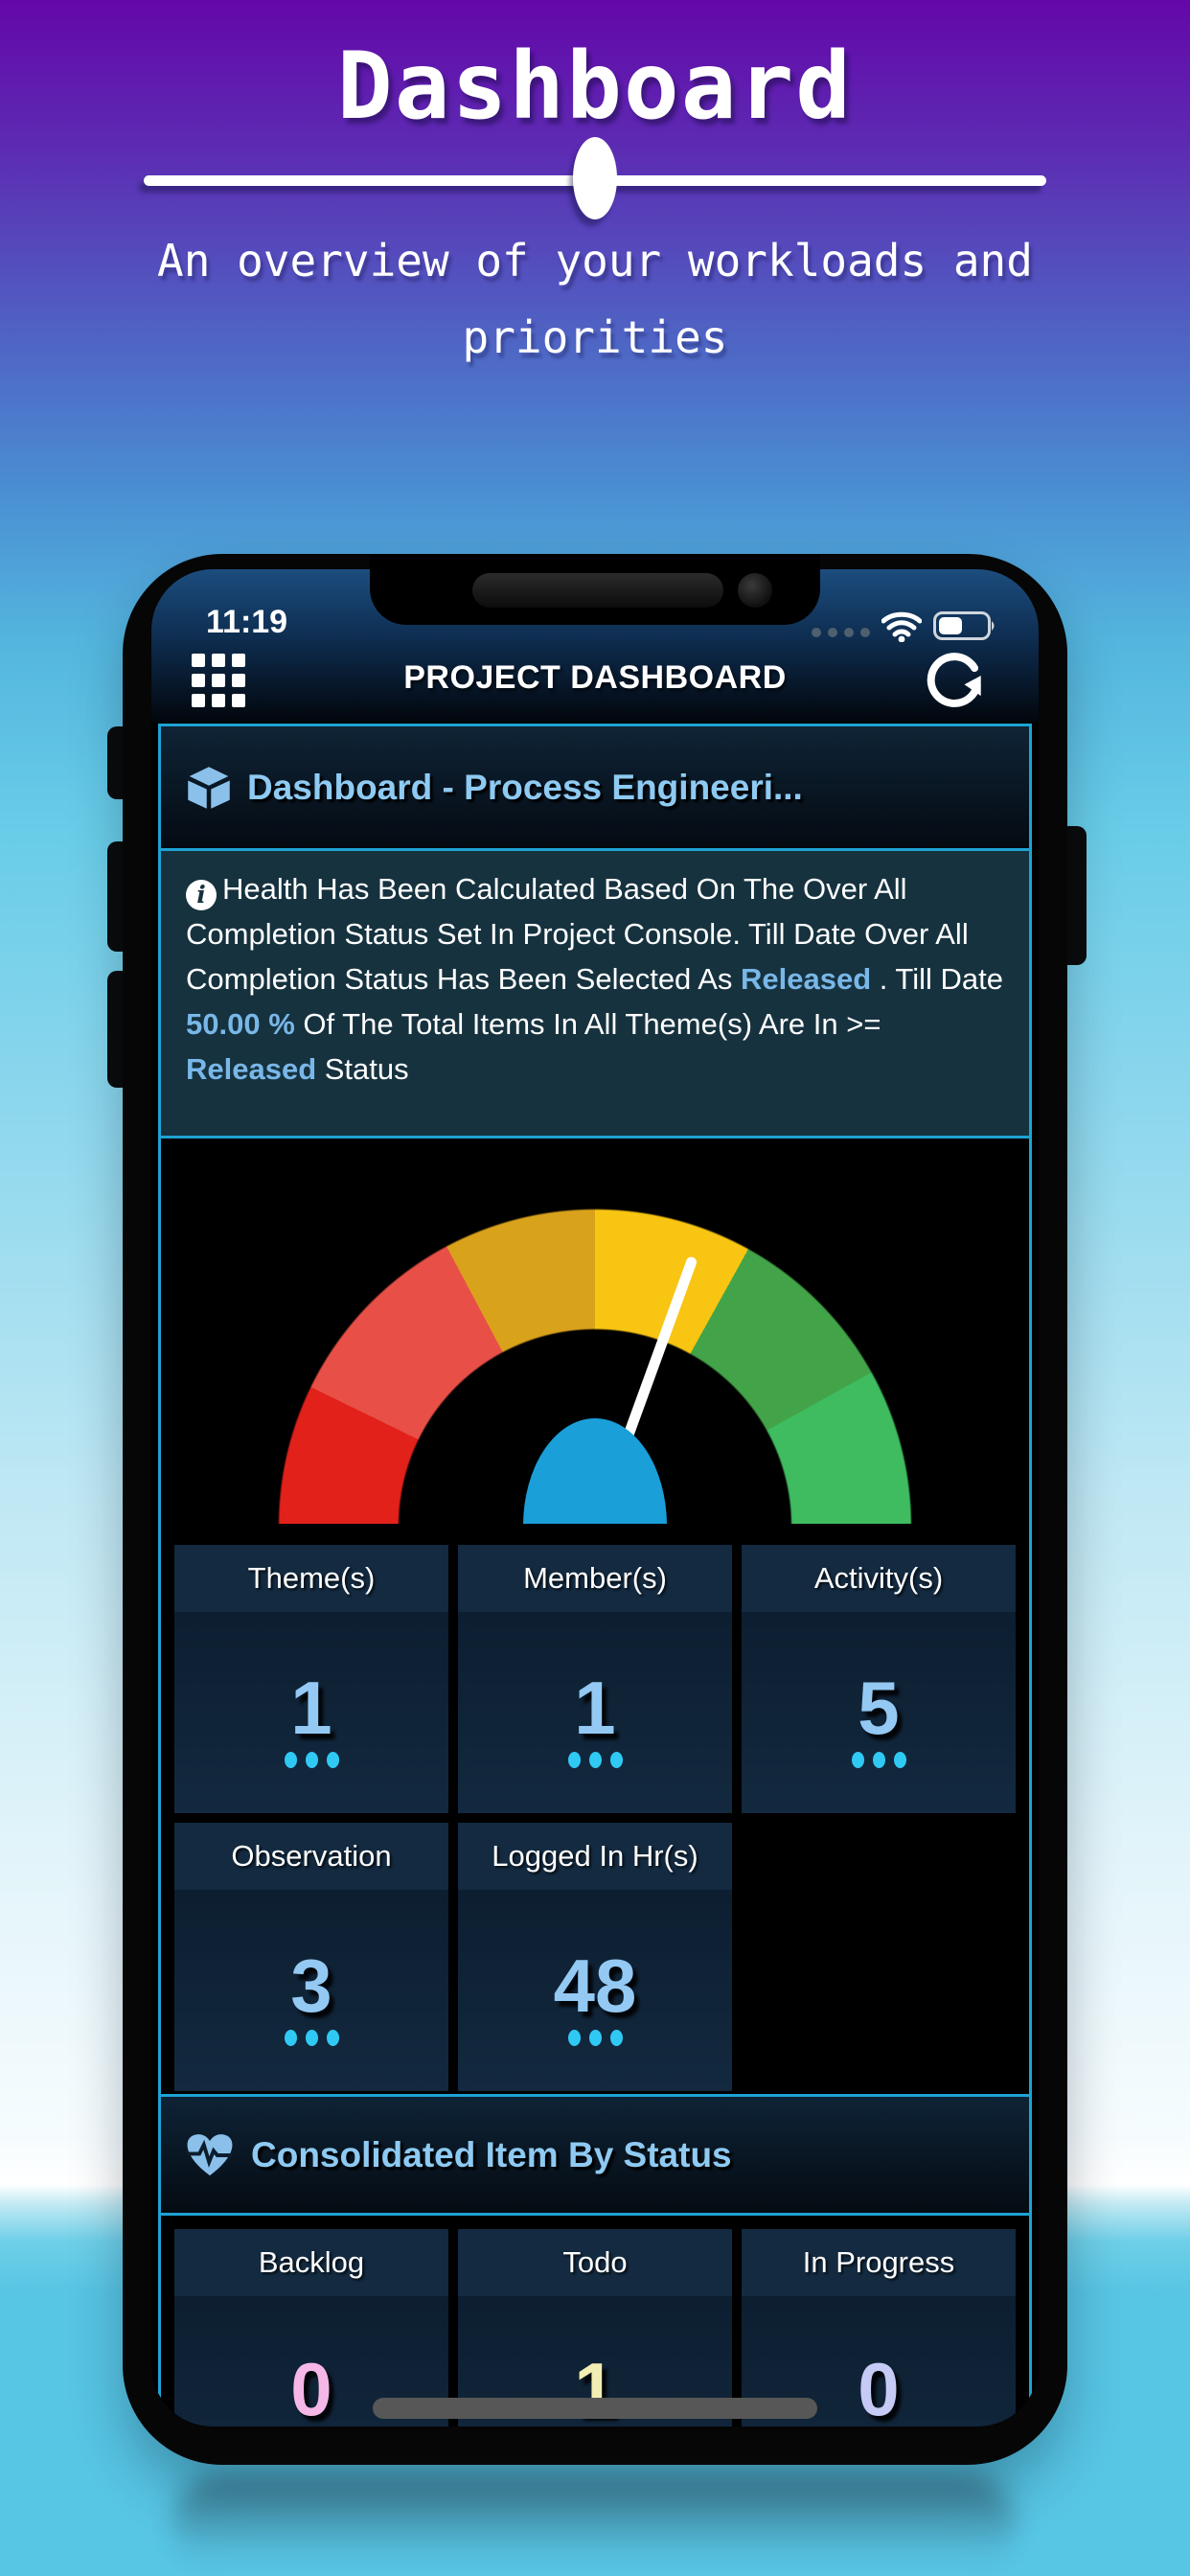 This screenshot has height=2576, width=1190. I want to click on stat-tile-themes: Theme(s) 1, so click(311, 1679).